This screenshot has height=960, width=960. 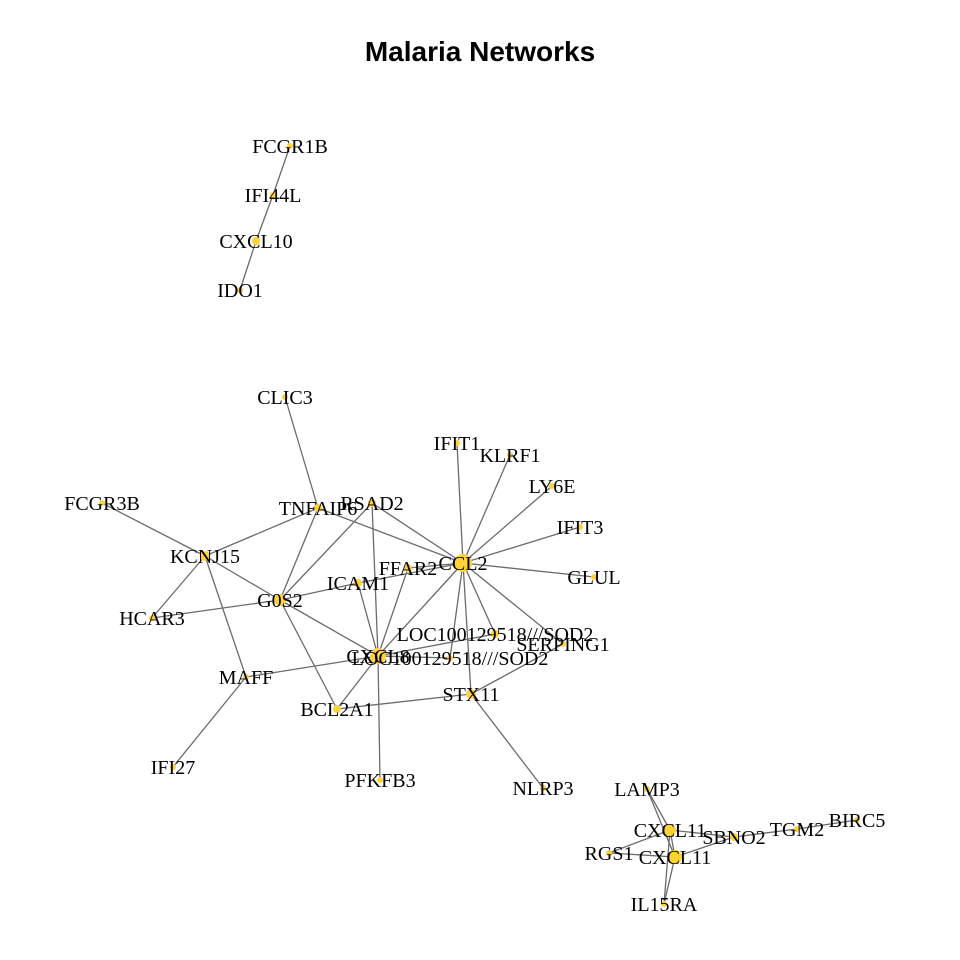 I want to click on node-cxcl10, so click(x=256, y=241).